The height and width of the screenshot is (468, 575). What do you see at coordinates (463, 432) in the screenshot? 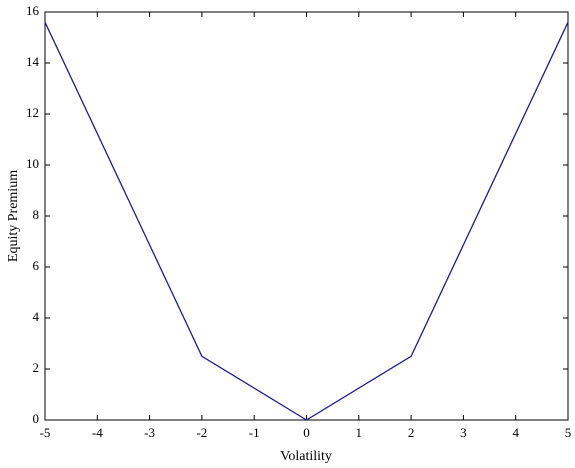
I see `x-tick-label: 3` at bounding box center [463, 432].